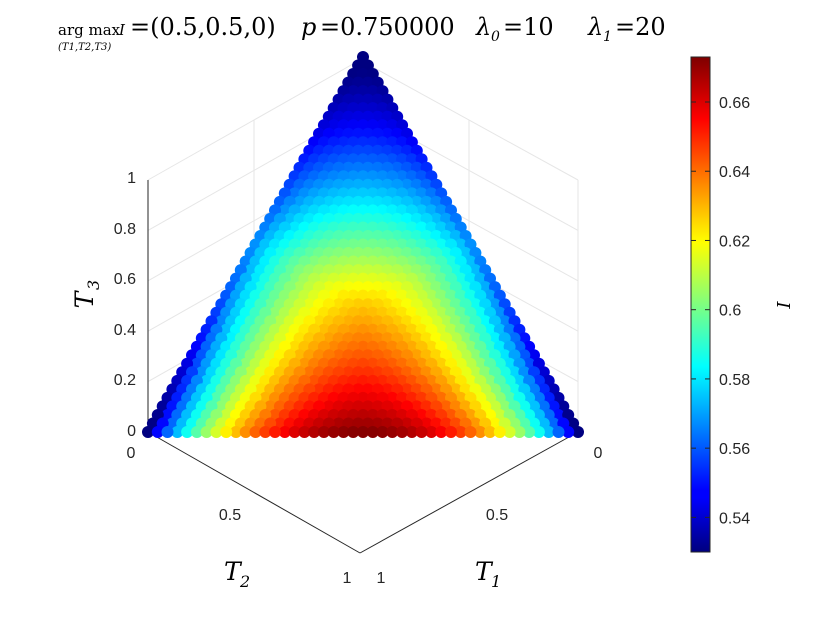 This screenshot has height=623, width=830. I want to click on t2-axis-label-sub: 2, so click(244, 581).